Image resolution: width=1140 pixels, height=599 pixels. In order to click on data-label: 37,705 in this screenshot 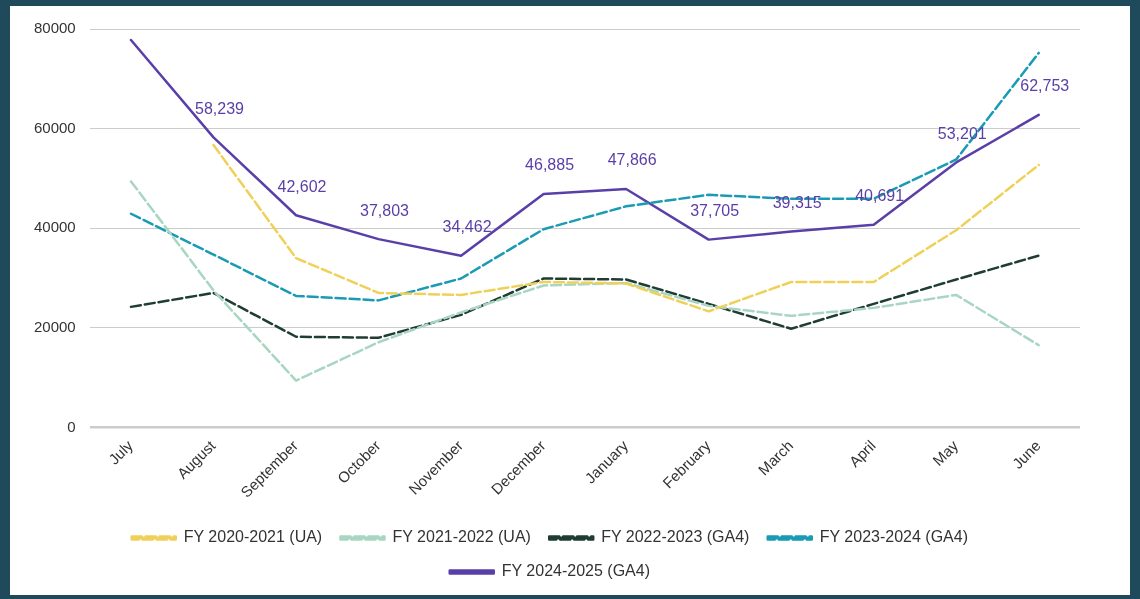, I will do `click(715, 211)`.